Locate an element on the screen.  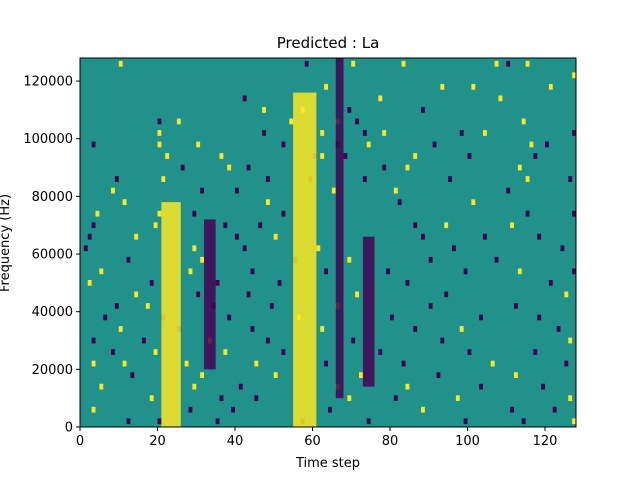
y-tick-label: 100000 is located at coordinates (48, 139).